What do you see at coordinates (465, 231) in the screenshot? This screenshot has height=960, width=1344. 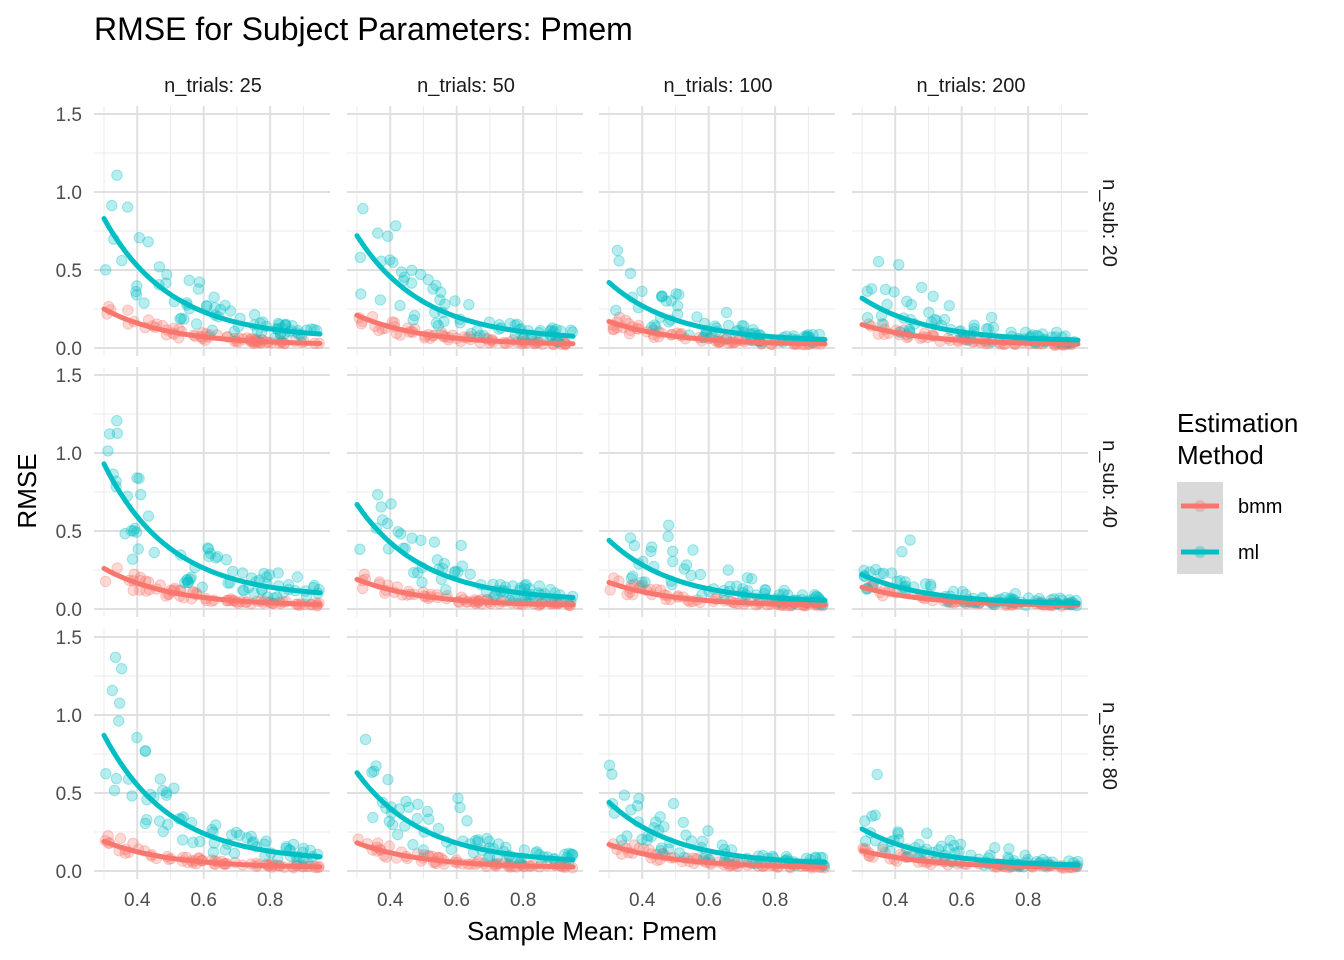 I see `panel-r0-c1` at bounding box center [465, 231].